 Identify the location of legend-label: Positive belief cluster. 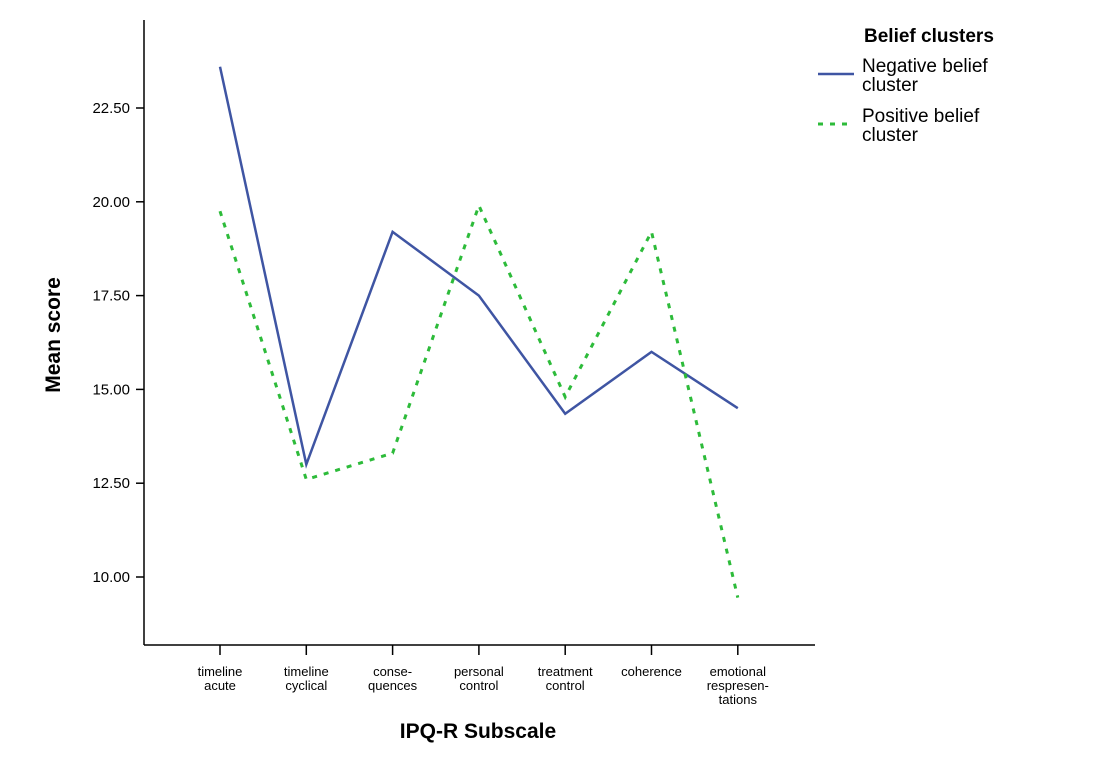
(921, 126).